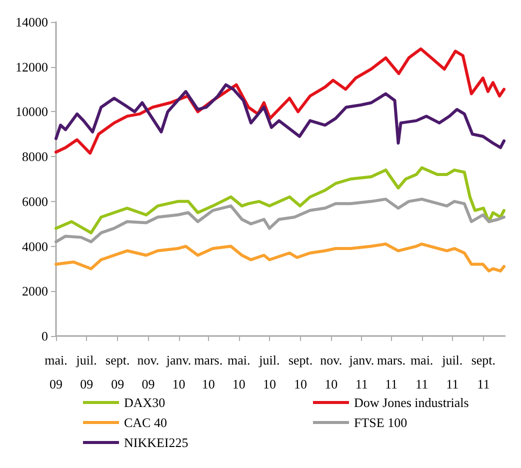 The image size is (521, 468). What do you see at coordinates (35, 291) in the screenshot?
I see `y-tick-label: 2000` at bounding box center [35, 291].